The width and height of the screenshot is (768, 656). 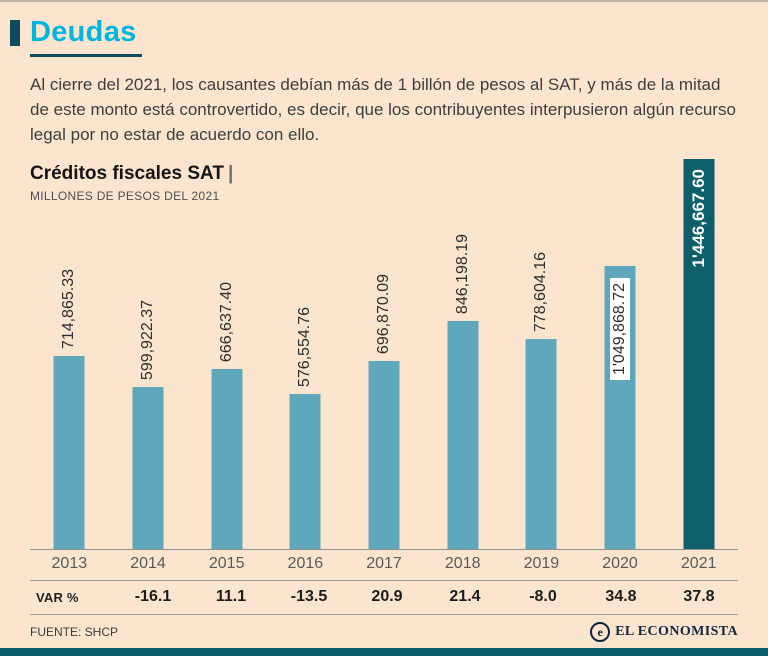 I want to click on bar-column-2016: 576,554.76, so click(x=305, y=354).